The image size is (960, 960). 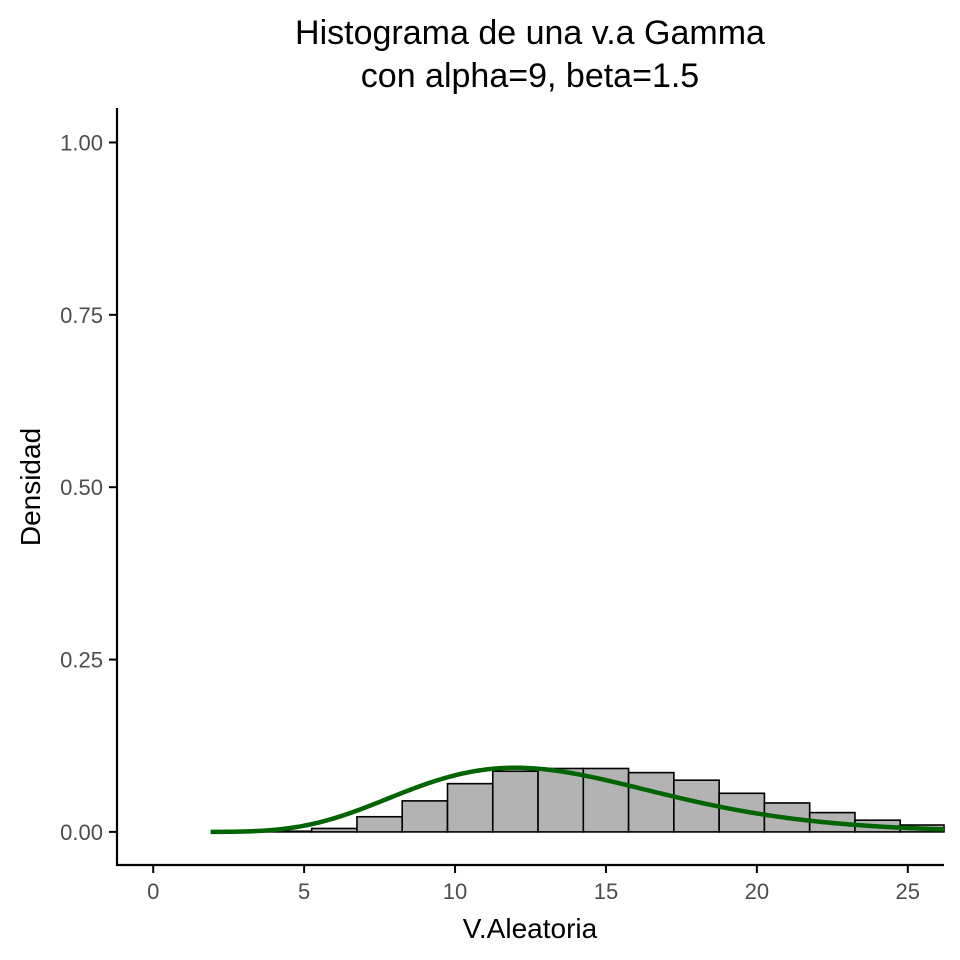 I want to click on density-curve-layer, so click(x=577, y=800).